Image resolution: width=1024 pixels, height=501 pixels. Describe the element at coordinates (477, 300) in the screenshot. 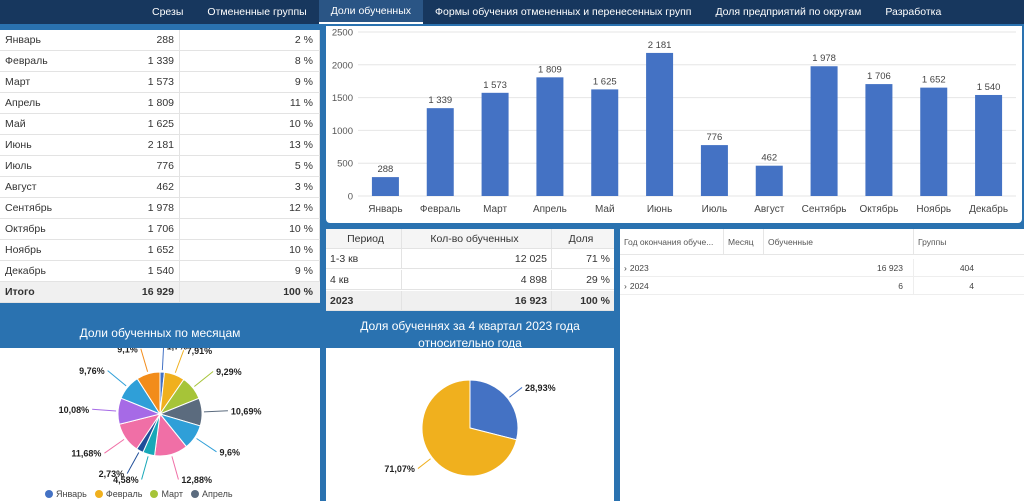

I see `period-total-count: 16 923` at that location.